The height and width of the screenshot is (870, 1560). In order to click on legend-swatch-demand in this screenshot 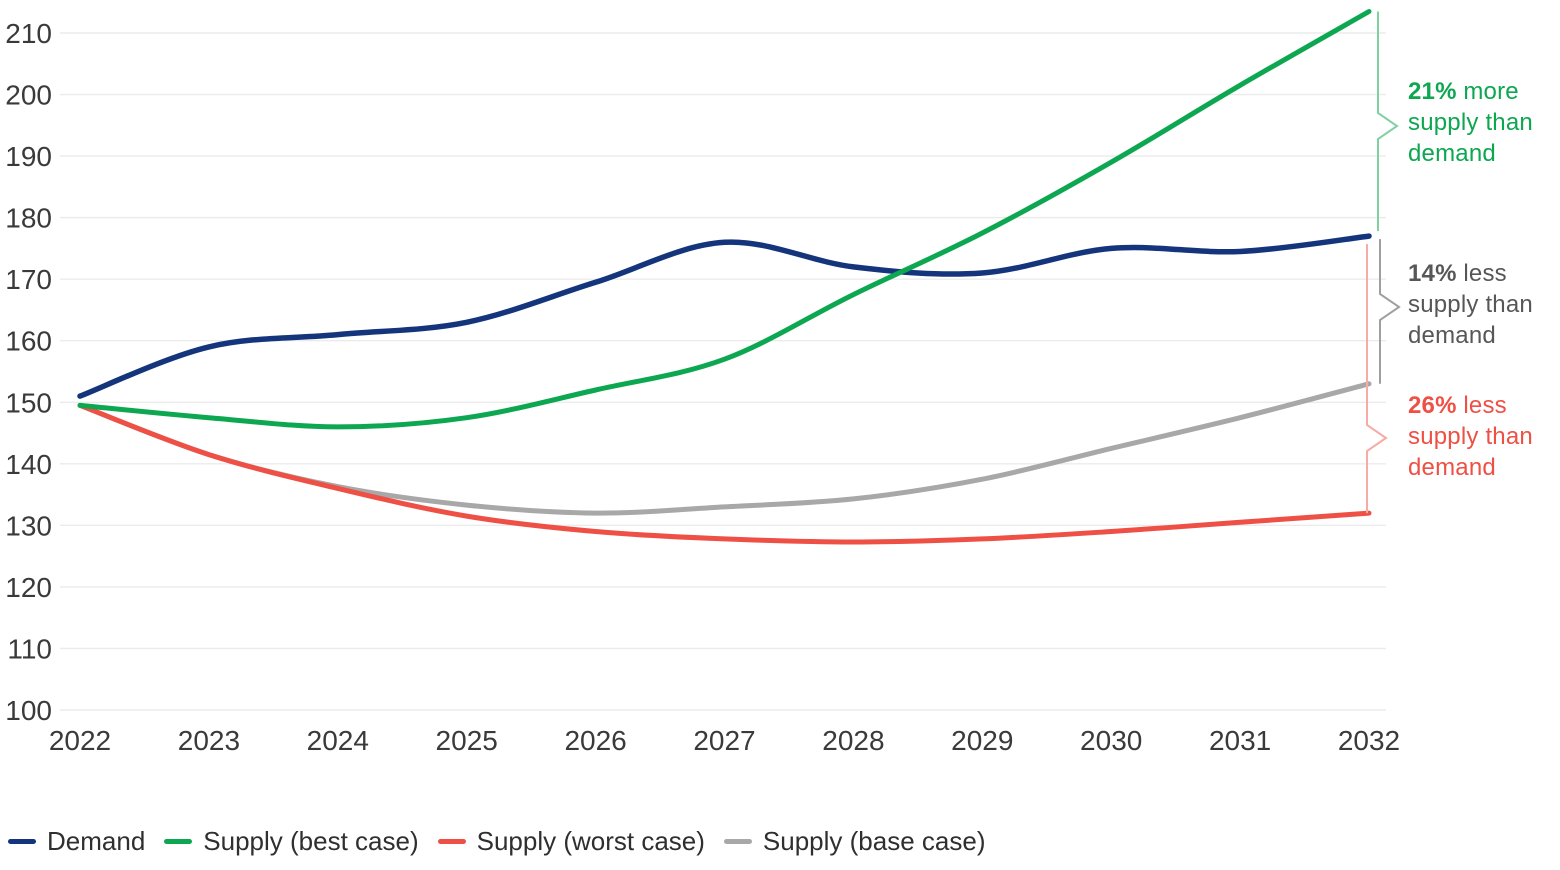, I will do `click(22, 841)`.